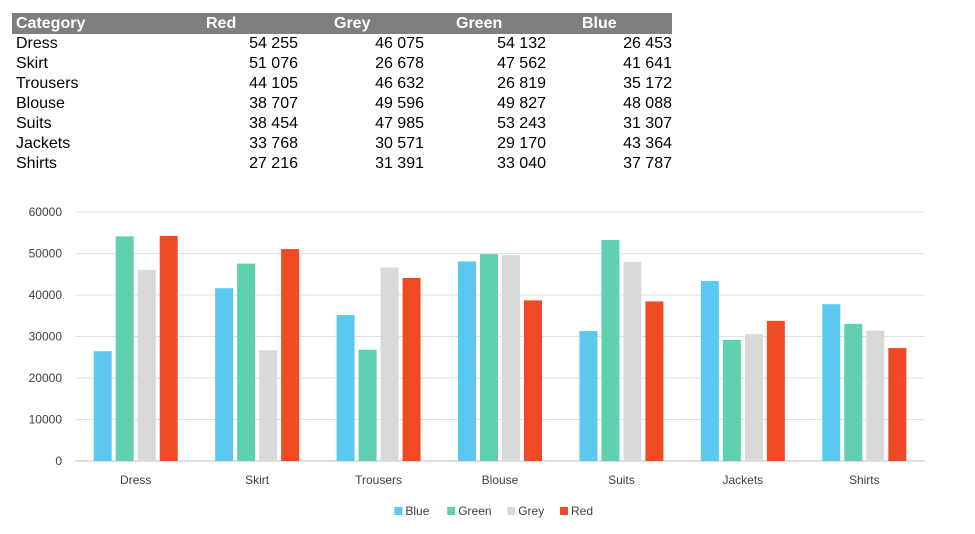 The image size is (975, 534). Describe the element at coordinates (90, 23) in the screenshot. I see `header-category: Category` at that location.